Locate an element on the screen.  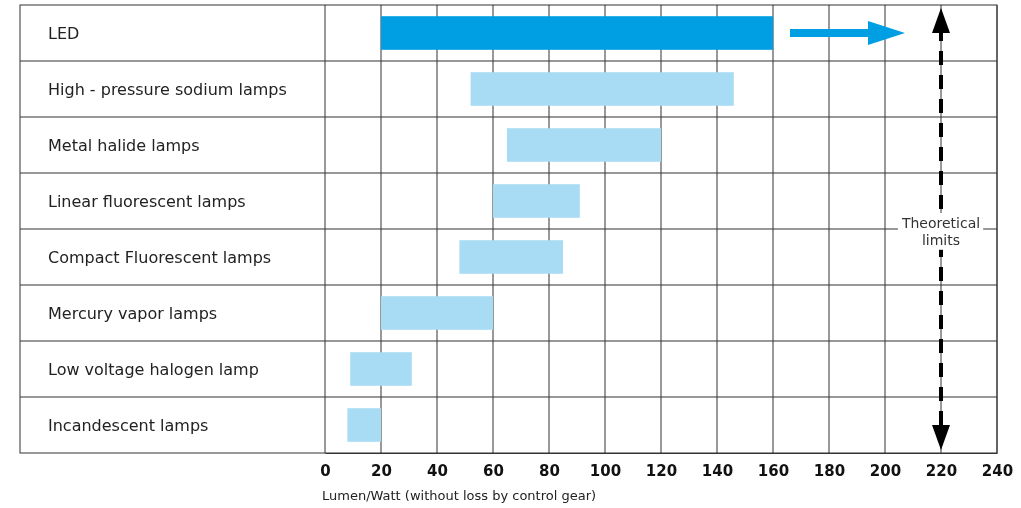
x-tick-label: 80 is located at coordinates (549, 470).